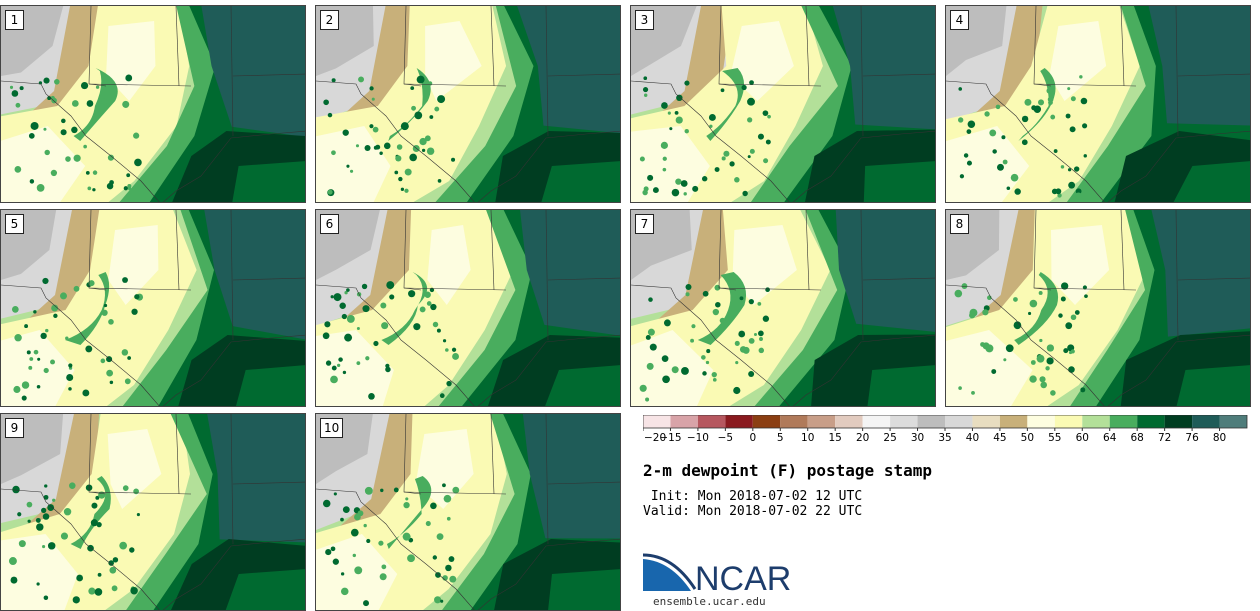  Describe the element at coordinates (14, 224) in the screenshot. I see `panel-number-label: 5` at that location.